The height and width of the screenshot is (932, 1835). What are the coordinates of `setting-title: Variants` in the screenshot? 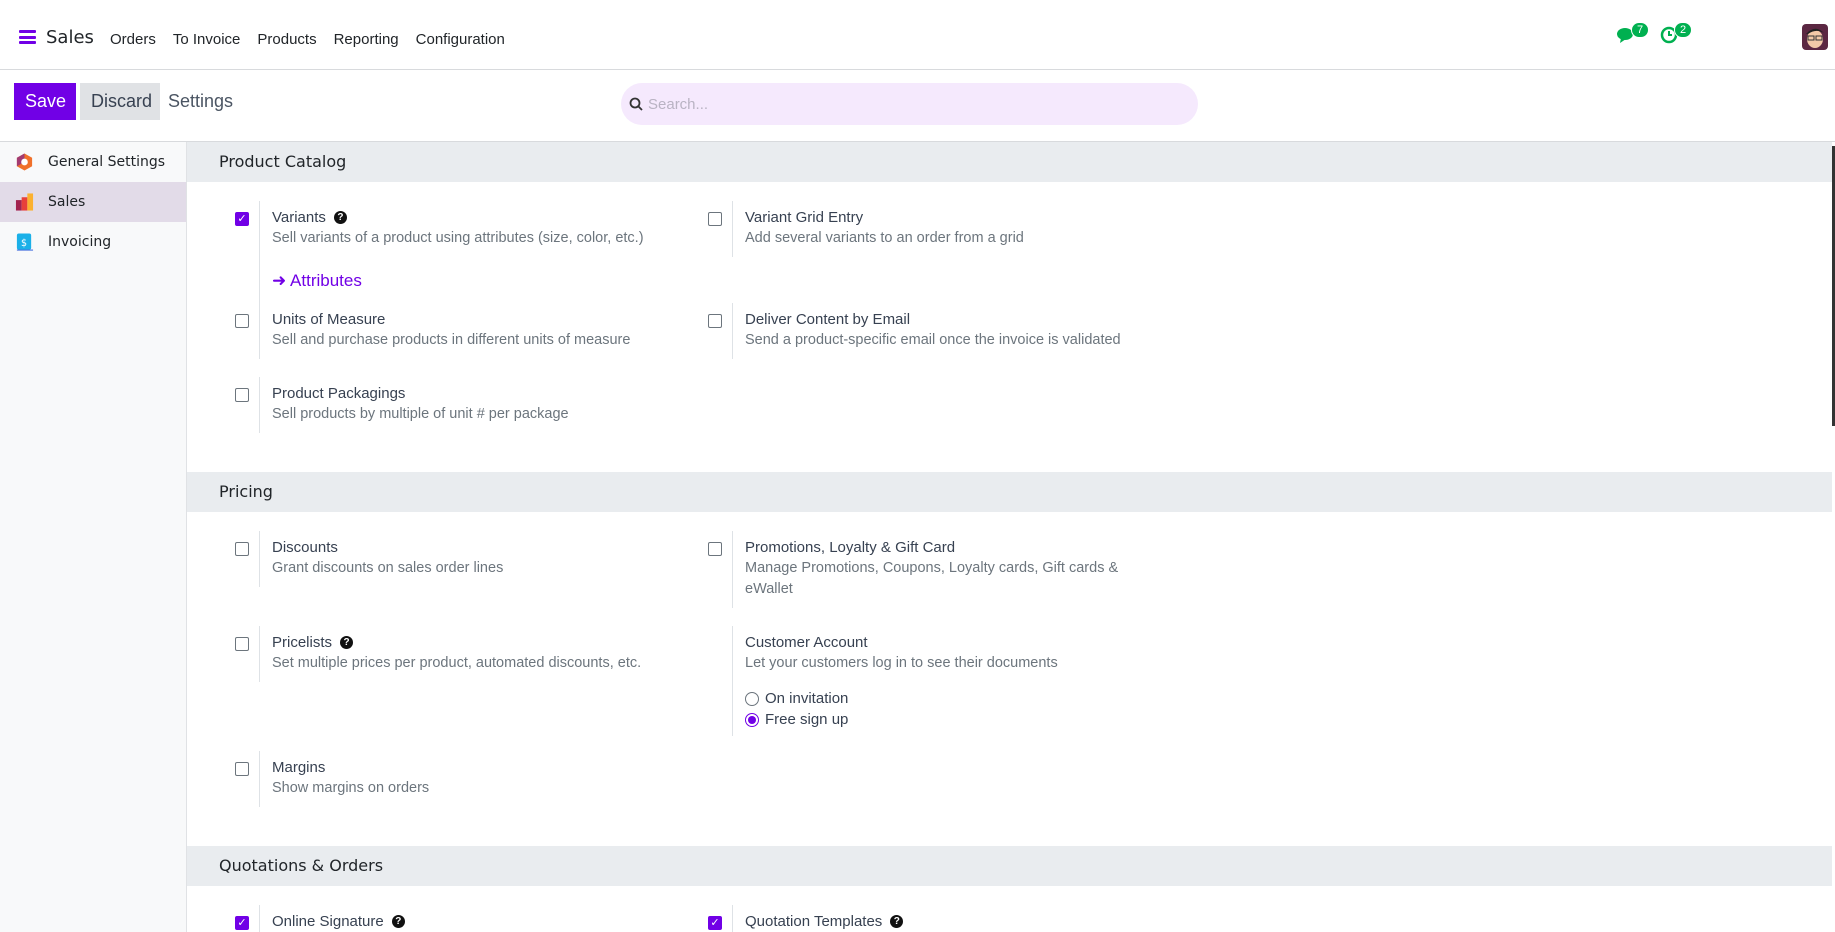 It's located at (299, 217).